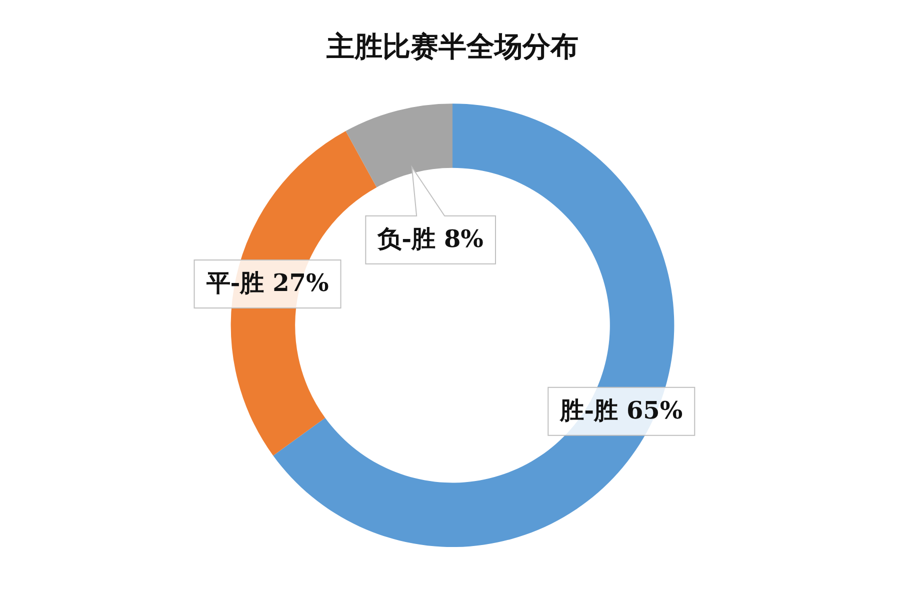 The height and width of the screenshot is (591, 905). What do you see at coordinates (234, 283) in the screenshot?
I see `slice-label: 平-胜` at bounding box center [234, 283].